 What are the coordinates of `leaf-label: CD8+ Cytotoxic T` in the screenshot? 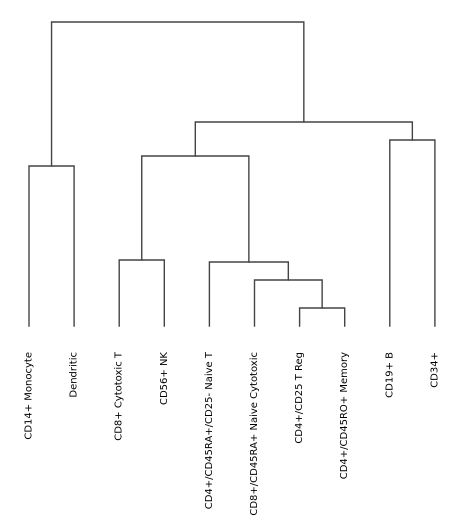 It's located at (119, 396).